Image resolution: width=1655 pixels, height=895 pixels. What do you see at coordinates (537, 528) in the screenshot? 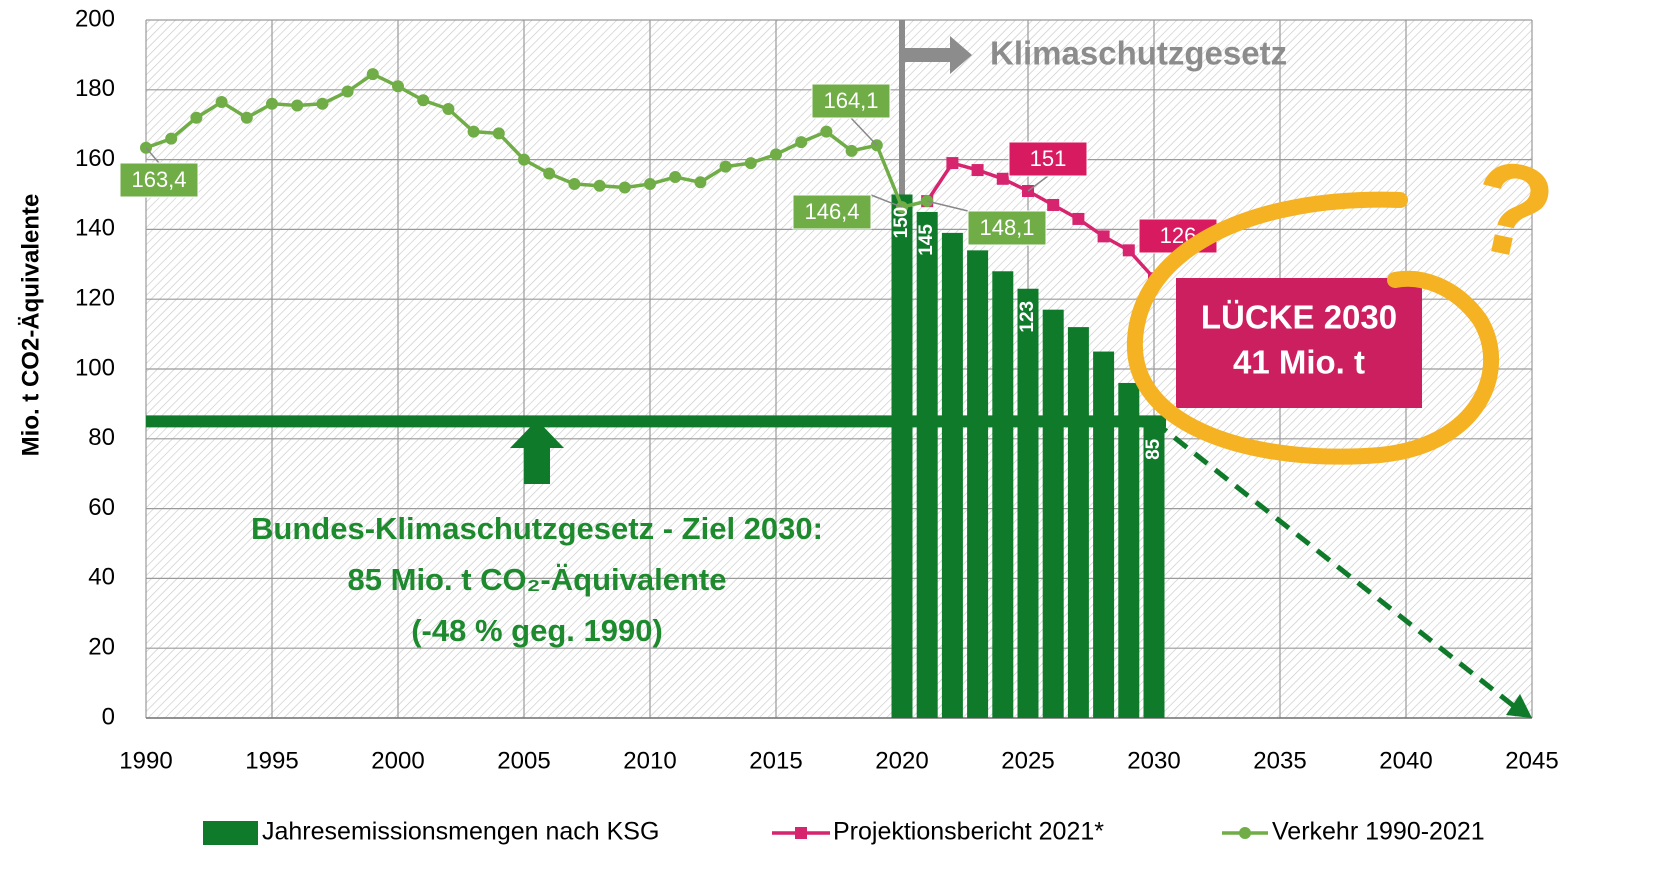
I see `target-text: Bundes-Klimaschutzgesetz - Ziel 2030:` at bounding box center [537, 528].